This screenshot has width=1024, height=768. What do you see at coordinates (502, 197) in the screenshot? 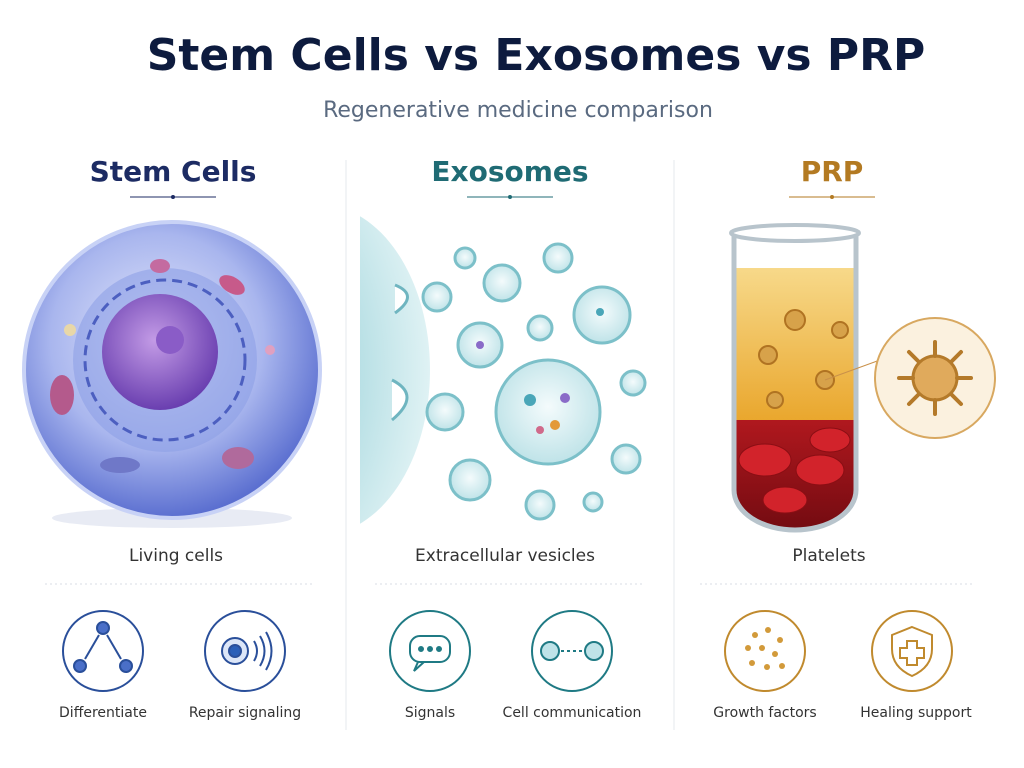
I see `heading-underline` at bounding box center [502, 197].